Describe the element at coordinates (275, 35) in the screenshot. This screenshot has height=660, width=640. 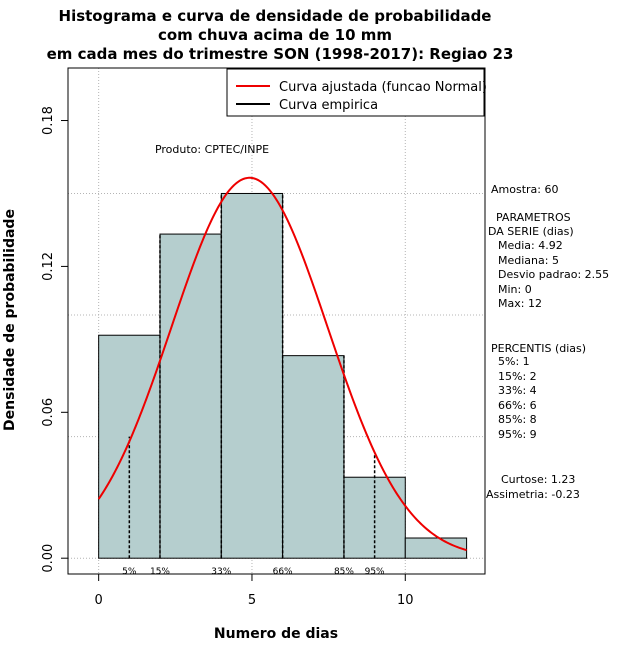
I see `chart-title-line-2: com chuva acima de 10 mm` at that location.